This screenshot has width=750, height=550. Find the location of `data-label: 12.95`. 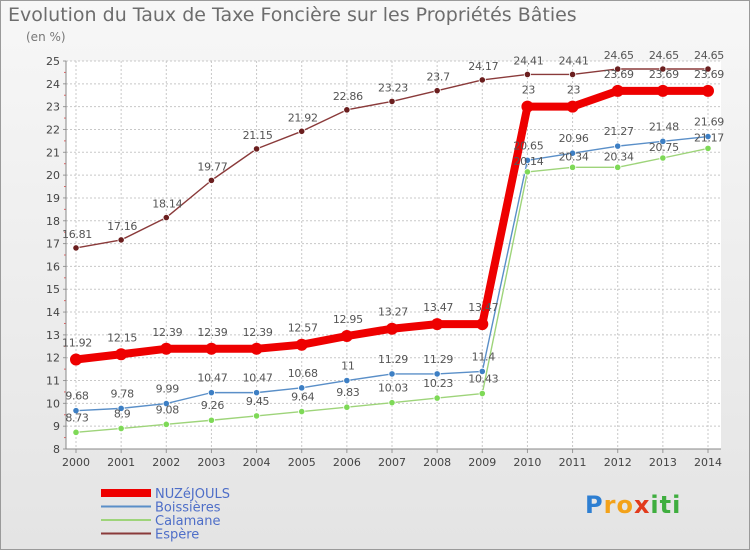

data-label: 12.95 is located at coordinates (348, 319).